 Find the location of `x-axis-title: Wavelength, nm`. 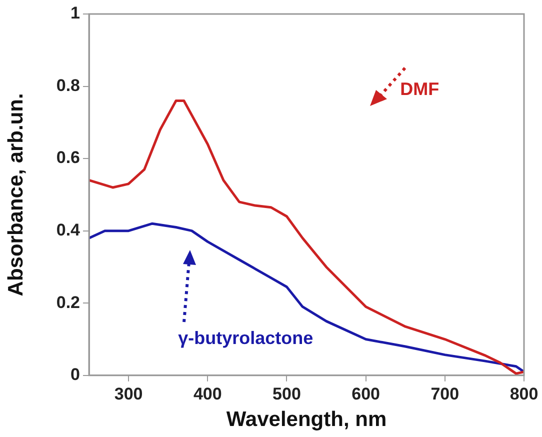

x-axis-title: Wavelength, nm is located at coordinates (306, 420).